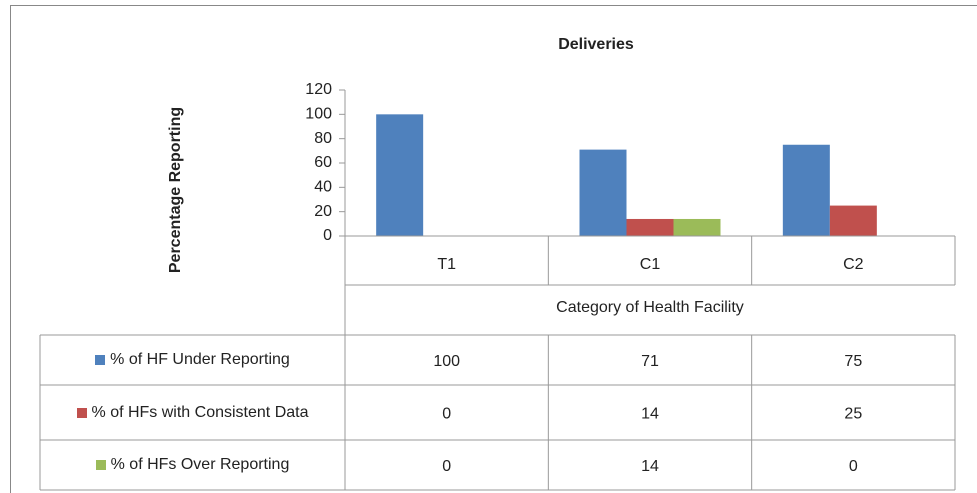 The height and width of the screenshot is (493, 977). What do you see at coordinates (853, 414) in the screenshot?
I see `table-value: 25` at bounding box center [853, 414].